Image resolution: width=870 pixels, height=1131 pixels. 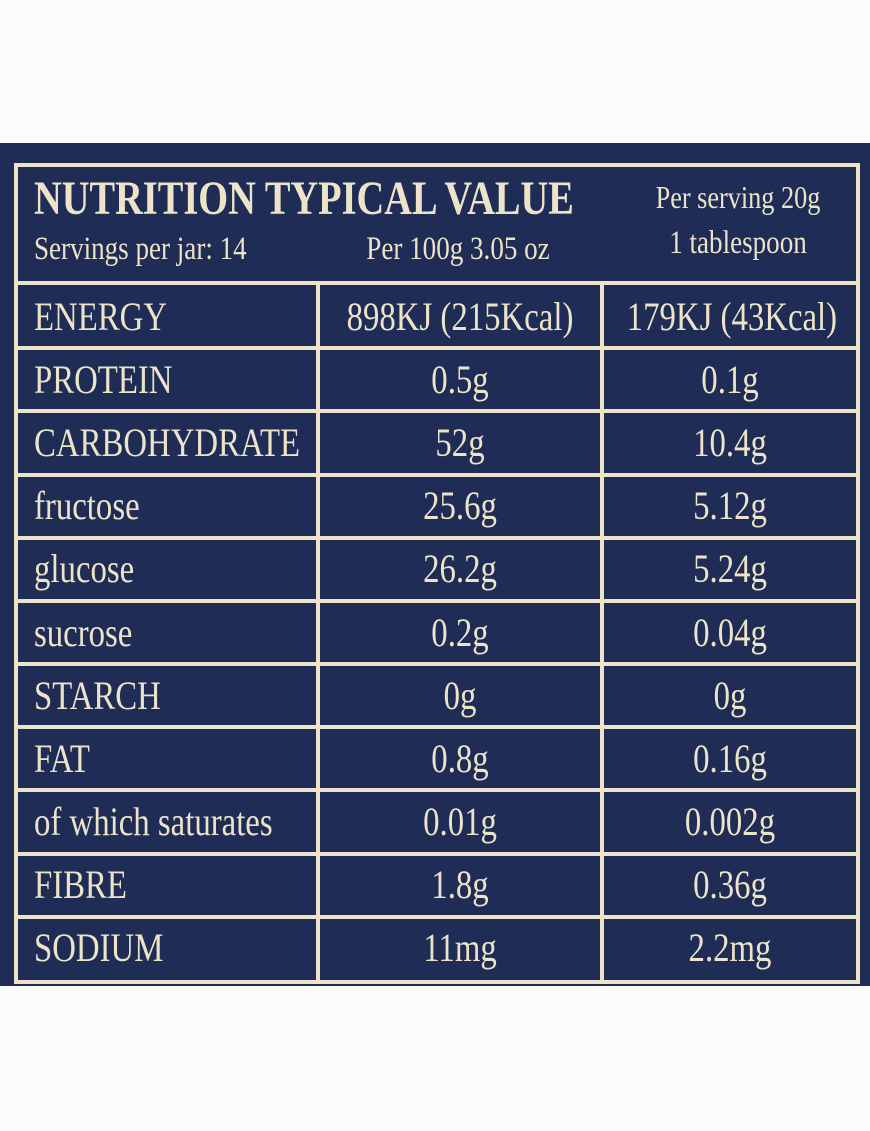 What do you see at coordinates (460, 885) in the screenshot?
I see `per-100g-value: 1.8g` at bounding box center [460, 885].